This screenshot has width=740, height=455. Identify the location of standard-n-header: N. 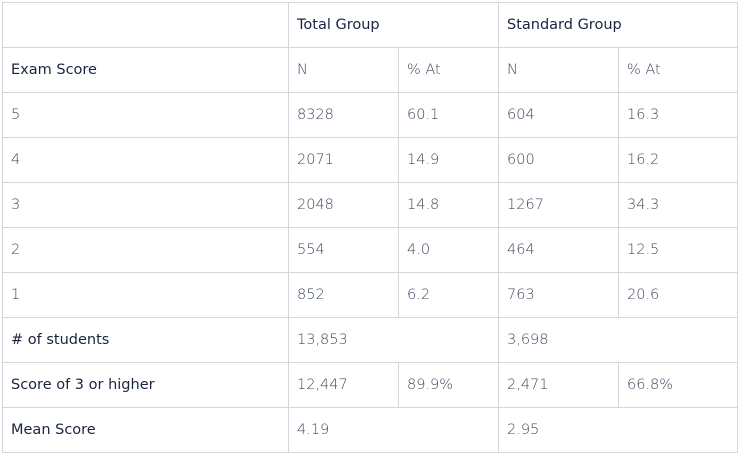
(558, 70).